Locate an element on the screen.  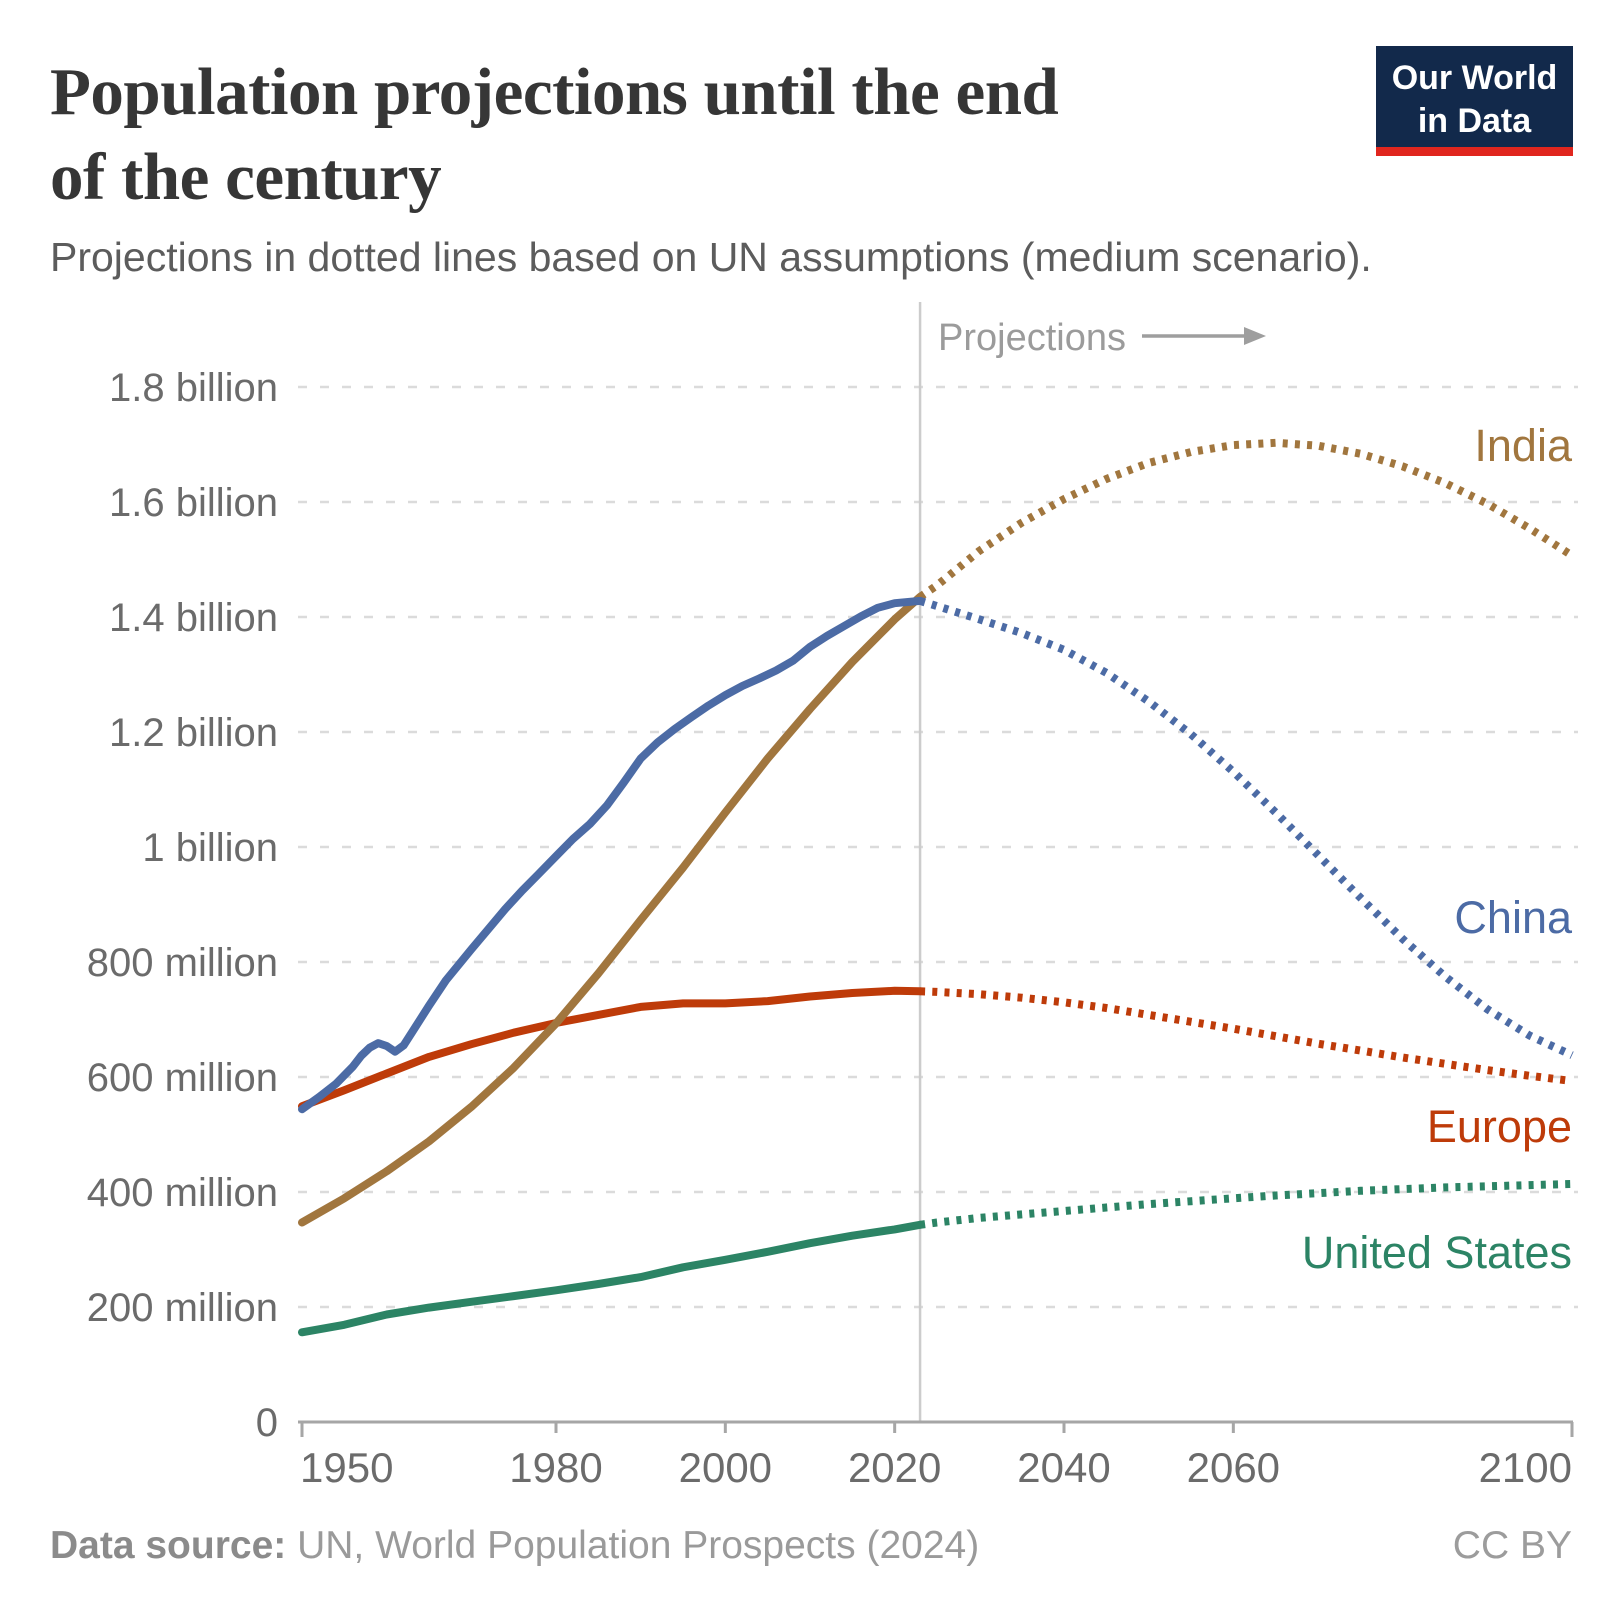
series-label-europe: Europe is located at coordinates (1499, 1126).